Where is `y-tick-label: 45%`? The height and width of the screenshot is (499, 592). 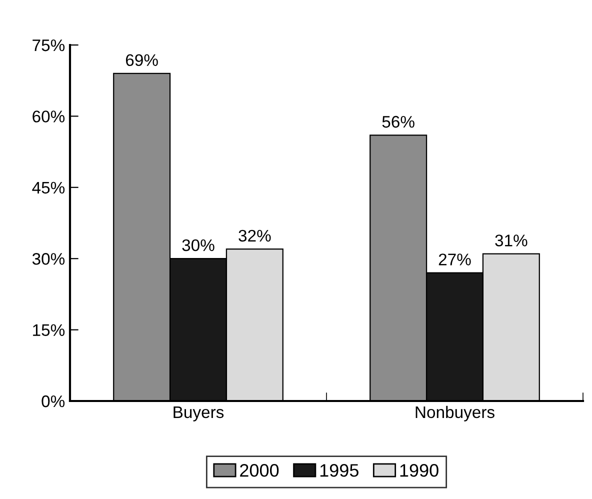
y-tick-label: 45% is located at coordinates (48, 188).